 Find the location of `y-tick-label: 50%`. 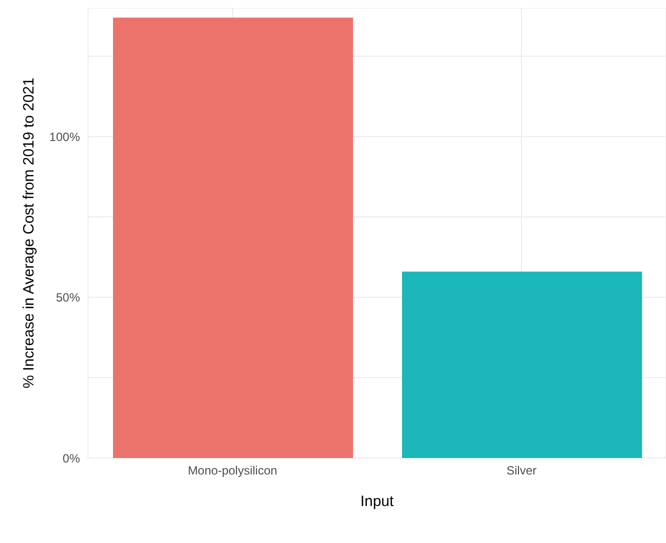

y-tick-label: 50% is located at coordinates (68, 297).